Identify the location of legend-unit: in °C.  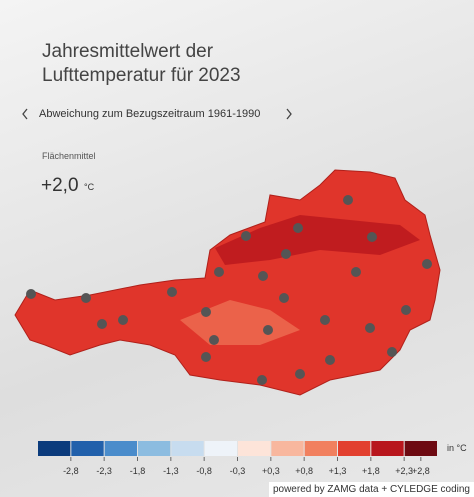
(457, 448).